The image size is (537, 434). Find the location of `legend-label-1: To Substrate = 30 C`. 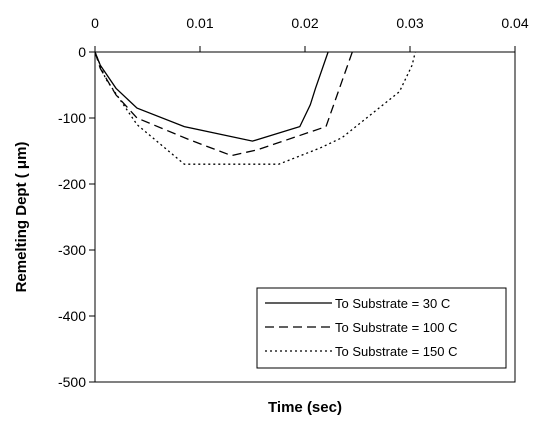

legend-label-1: To Substrate = 30 C is located at coordinates (392, 303).